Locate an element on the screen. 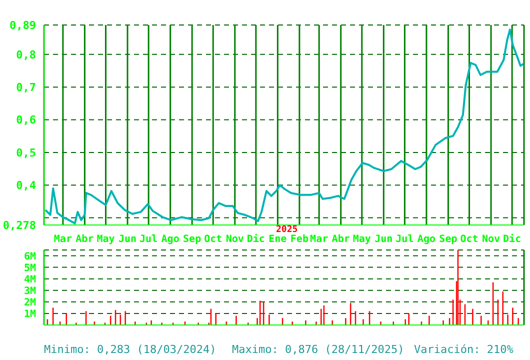 This screenshot has height=360, width=530. x-tick-label: Ene is located at coordinates (277, 240).